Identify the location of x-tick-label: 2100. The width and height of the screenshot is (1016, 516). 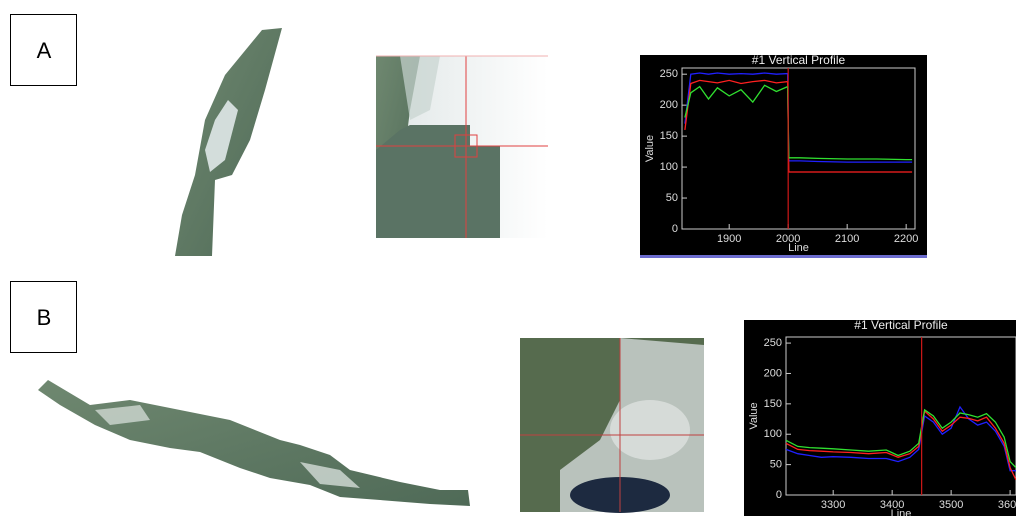
(847, 239).